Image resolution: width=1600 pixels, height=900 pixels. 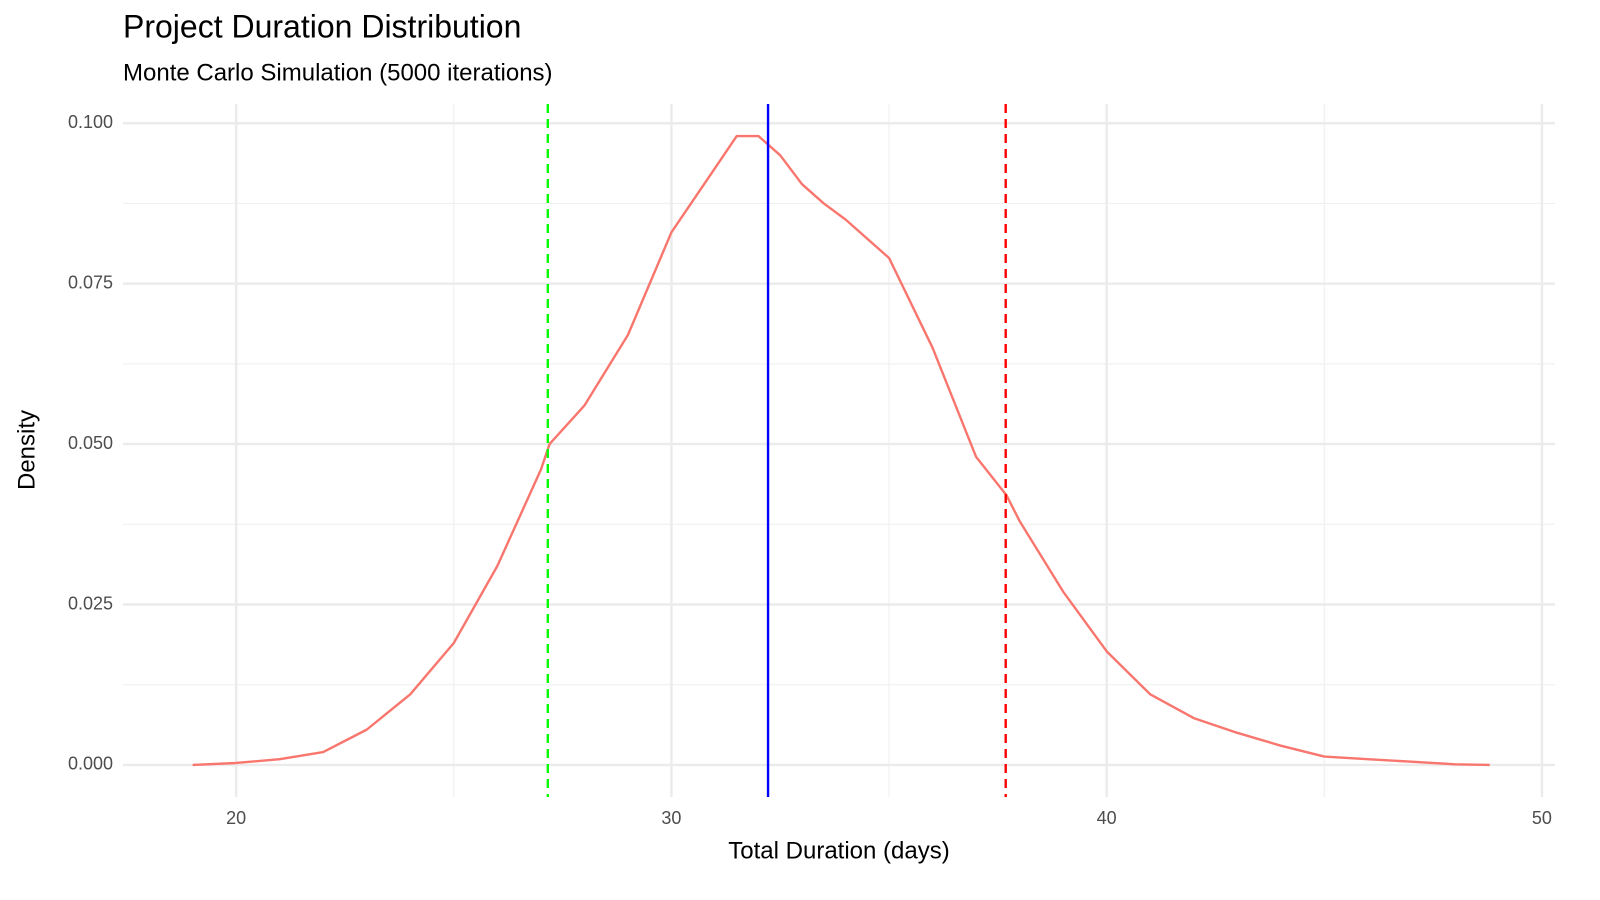 What do you see at coordinates (236, 818) in the screenshot?
I see `x-tick-label: 20` at bounding box center [236, 818].